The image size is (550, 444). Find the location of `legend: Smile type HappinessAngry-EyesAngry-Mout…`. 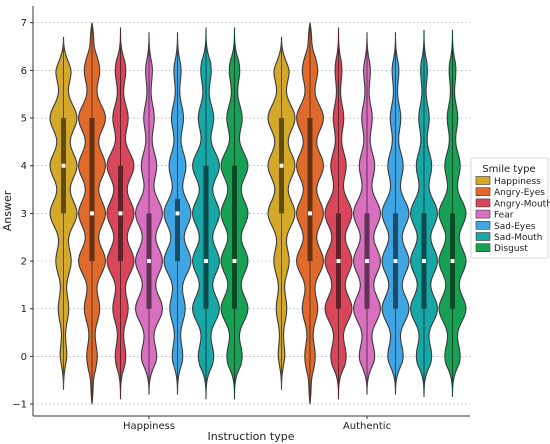

legend: Smile type HappinessAngry-EyesAngry-Mout… is located at coordinates (510, 208).